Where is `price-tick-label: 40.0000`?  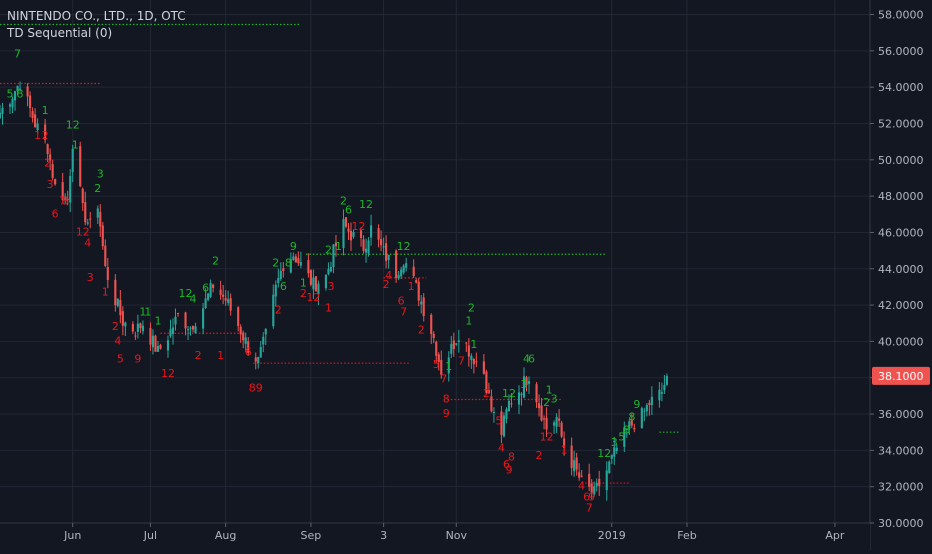
price-tick-label: 40.0000 is located at coordinates (901, 341).